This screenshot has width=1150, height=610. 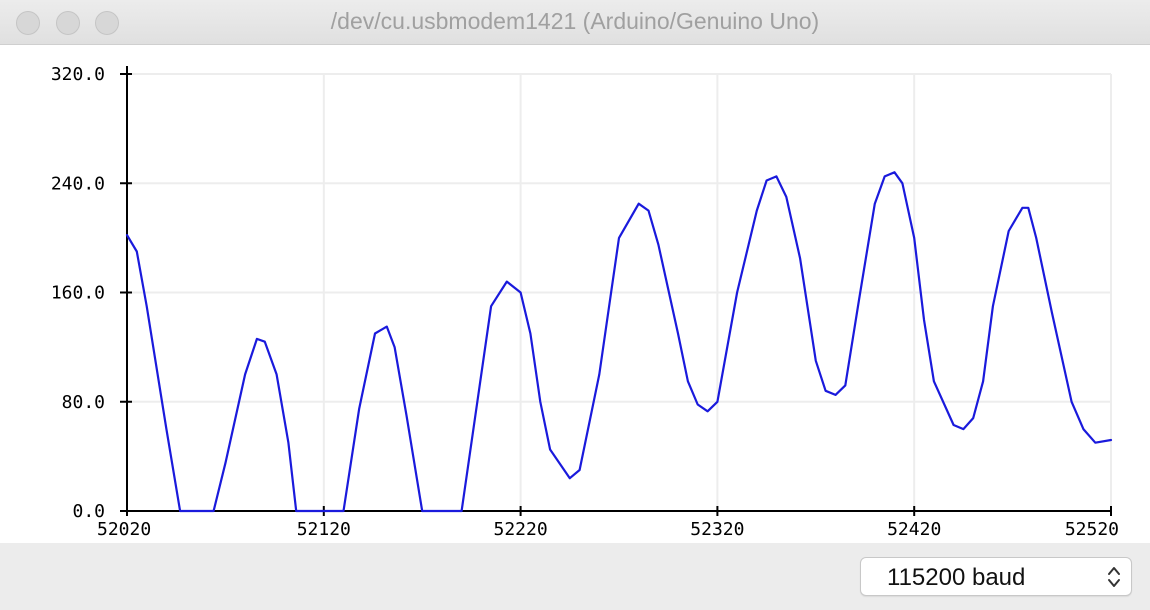 I want to click on y-tick-label: 320.0, so click(x=78, y=74).